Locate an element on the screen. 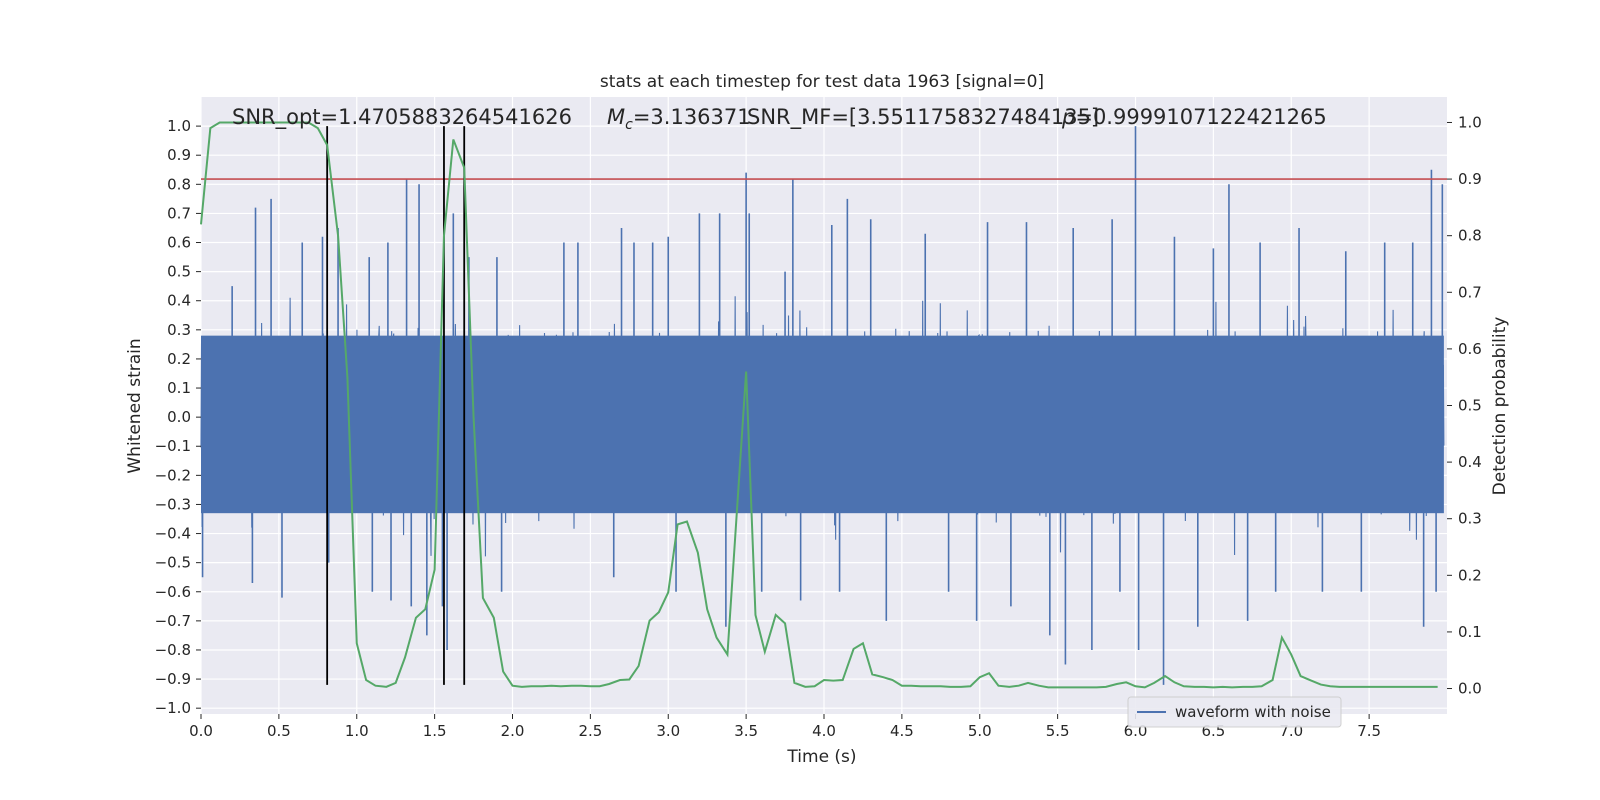 This screenshot has height=800, width=1600. x-tick-label: 7.5 is located at coordinates (1369, 731).